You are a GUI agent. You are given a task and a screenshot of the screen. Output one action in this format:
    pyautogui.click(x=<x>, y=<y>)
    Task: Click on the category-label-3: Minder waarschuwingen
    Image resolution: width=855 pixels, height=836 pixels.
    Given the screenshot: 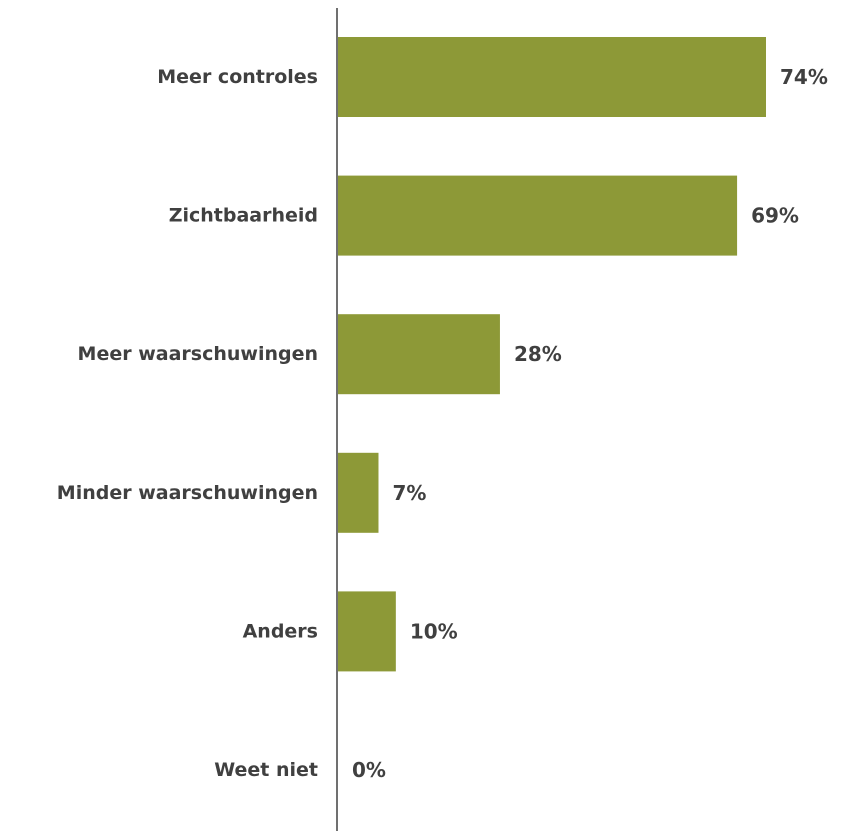 What is the action you would take?
    pyautogui.click(x=187, y=493)
    